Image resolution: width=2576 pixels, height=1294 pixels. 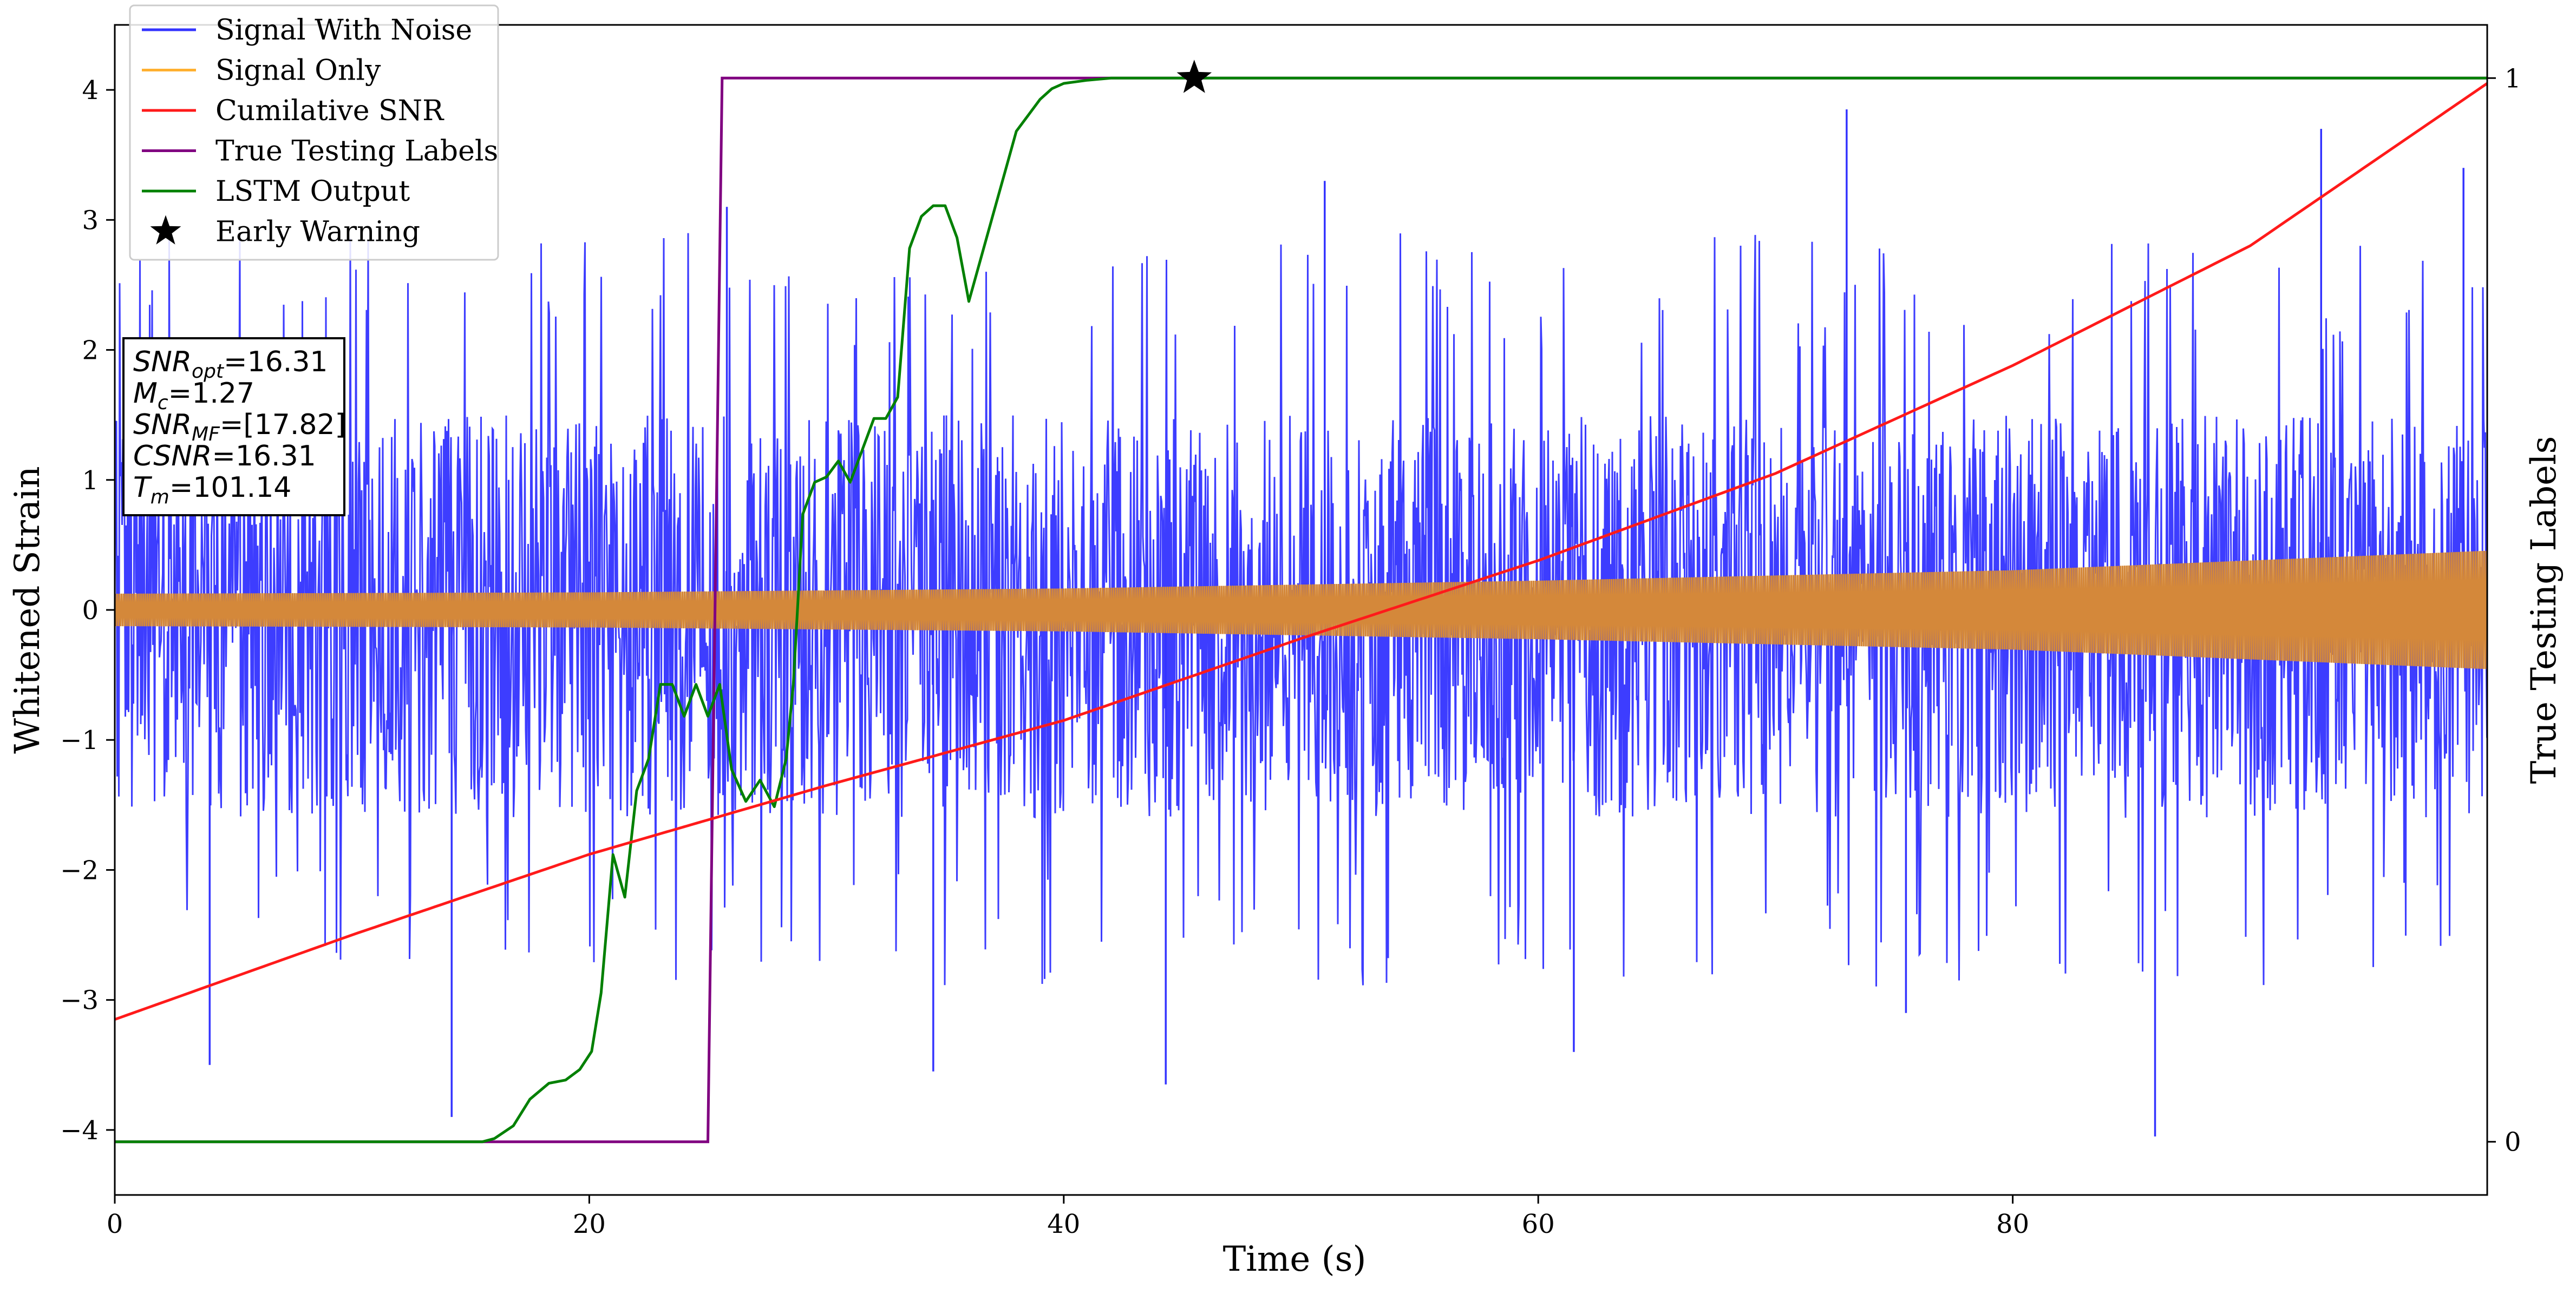 I want to click on info-box-frame, so click(x=233, y=426).